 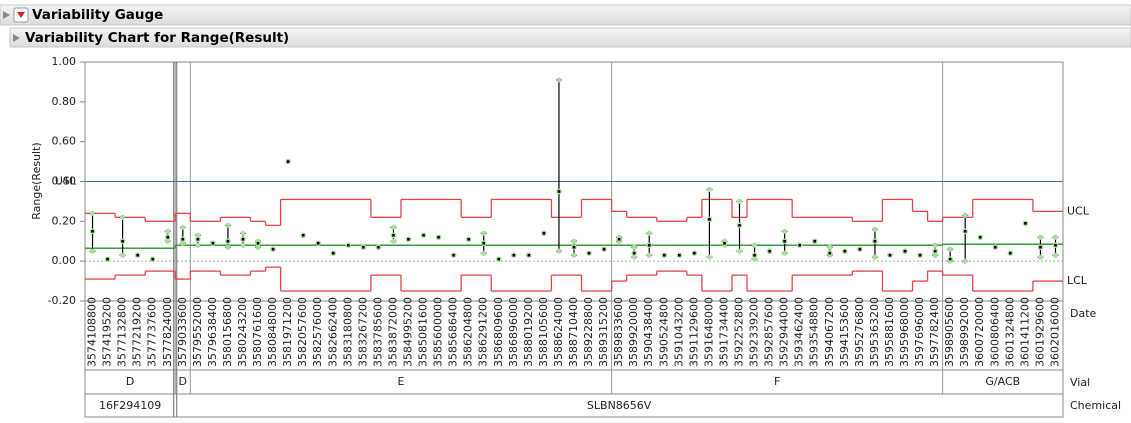 What do you see at coordinates (1083, 313) in the screenshot?
I see `x-axis-label: Date` at bounding box center [1083, 313].